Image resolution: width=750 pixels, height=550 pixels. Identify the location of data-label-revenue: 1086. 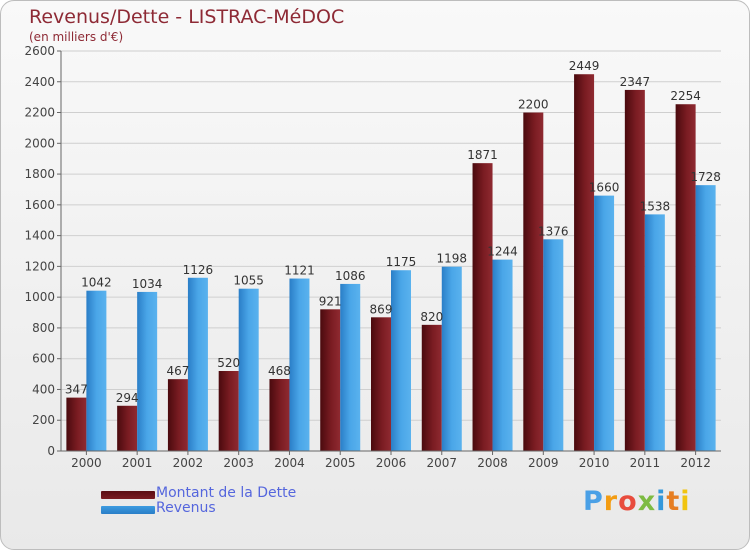
(350, 276).